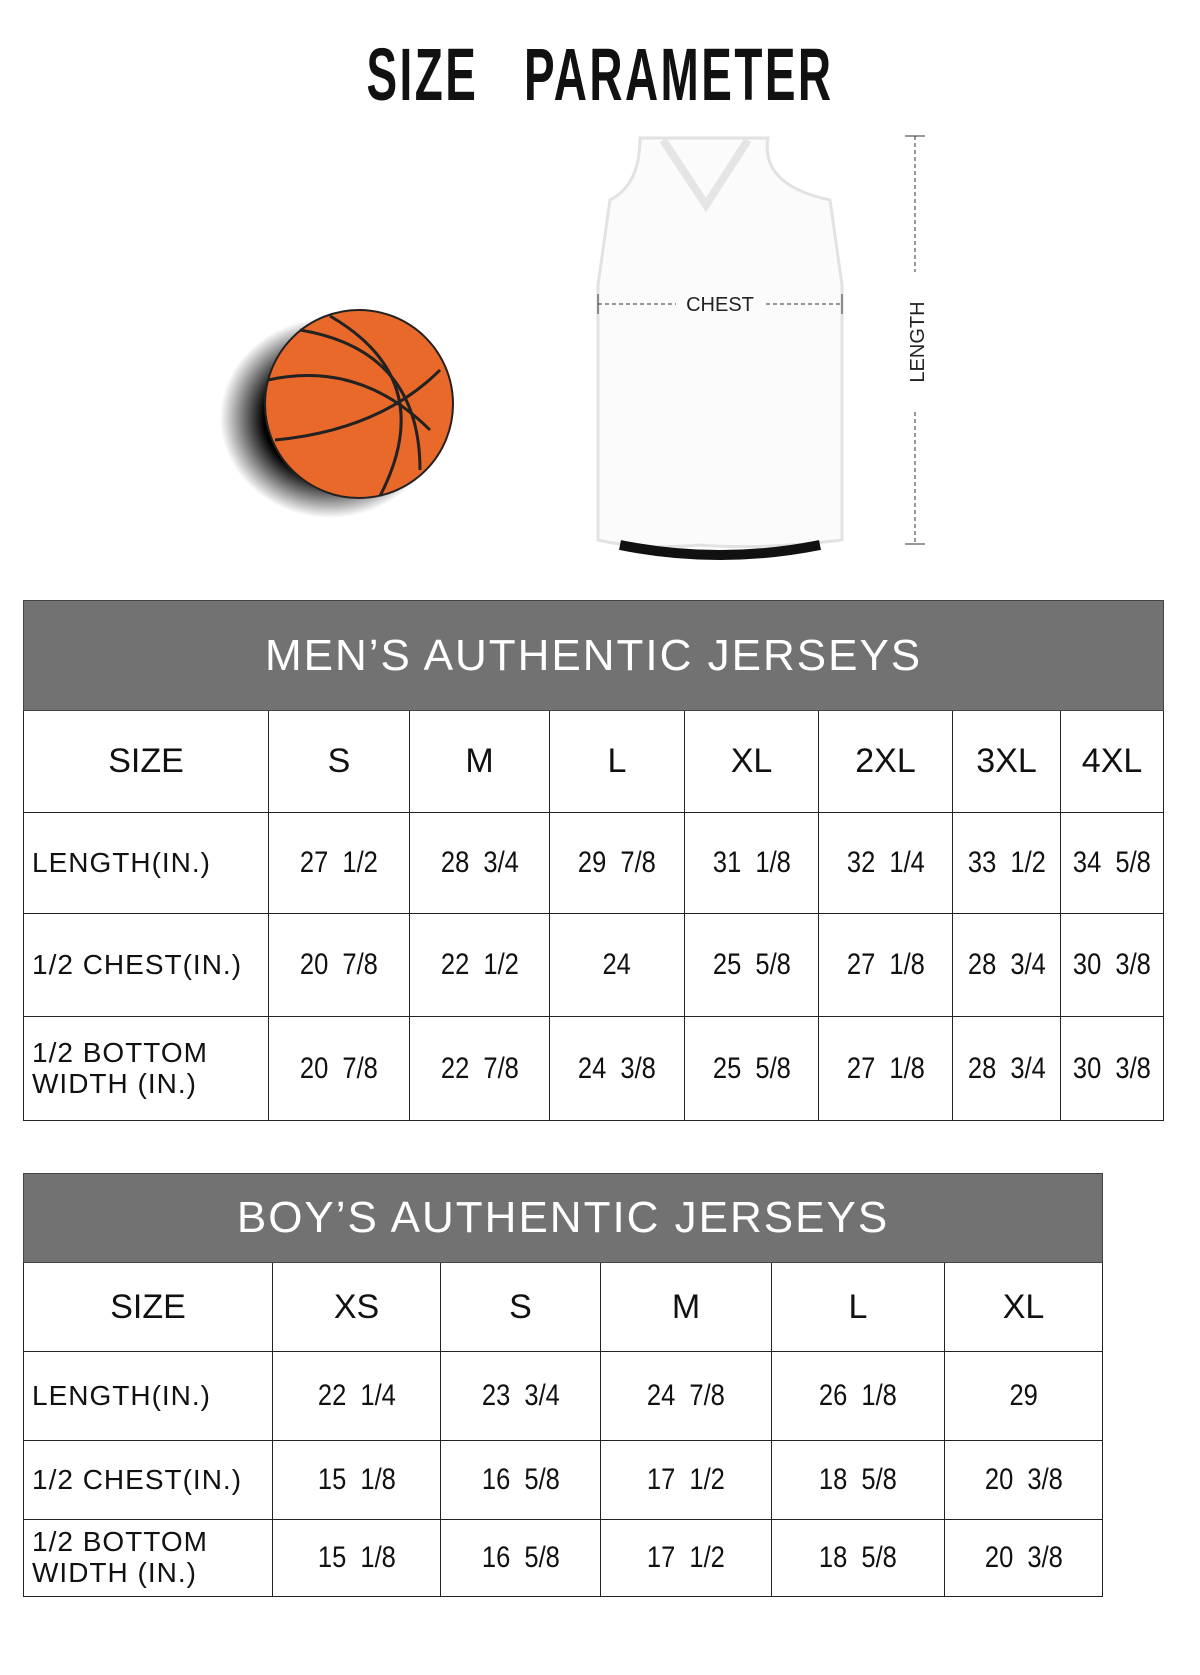 The image size is (1200, 1675). What do you see at coordinates (479, 964) in the screenshot?
I see `value-cell: 22 1/2` at bounding box center [479, 964].